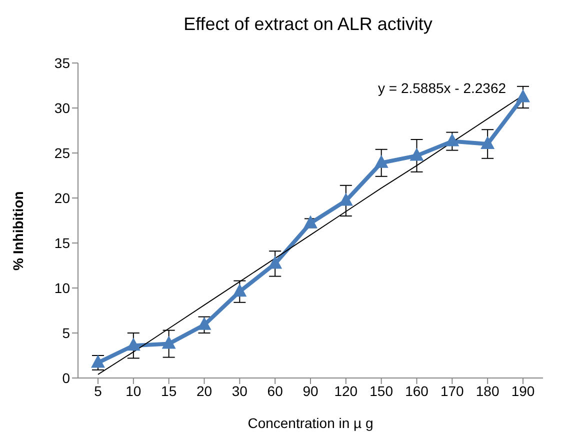 The height and width of the screenshot is (445, 568). What do you see at coordinates (452, 390) in the screenshot?
I see `x-tick-label: 170` at bounding box center [452, 390].